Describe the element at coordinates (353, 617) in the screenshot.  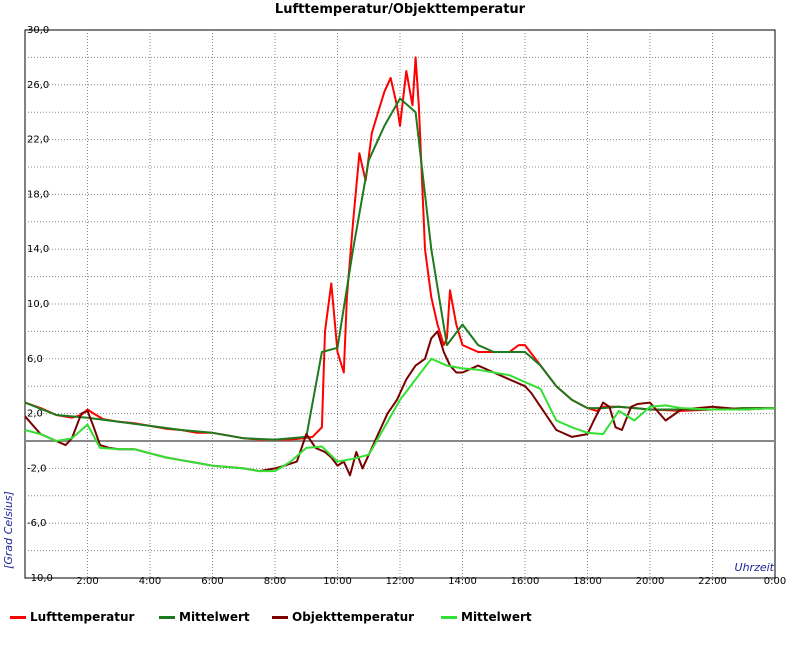
I see `legend-label: Objekttemperatur` at that location.